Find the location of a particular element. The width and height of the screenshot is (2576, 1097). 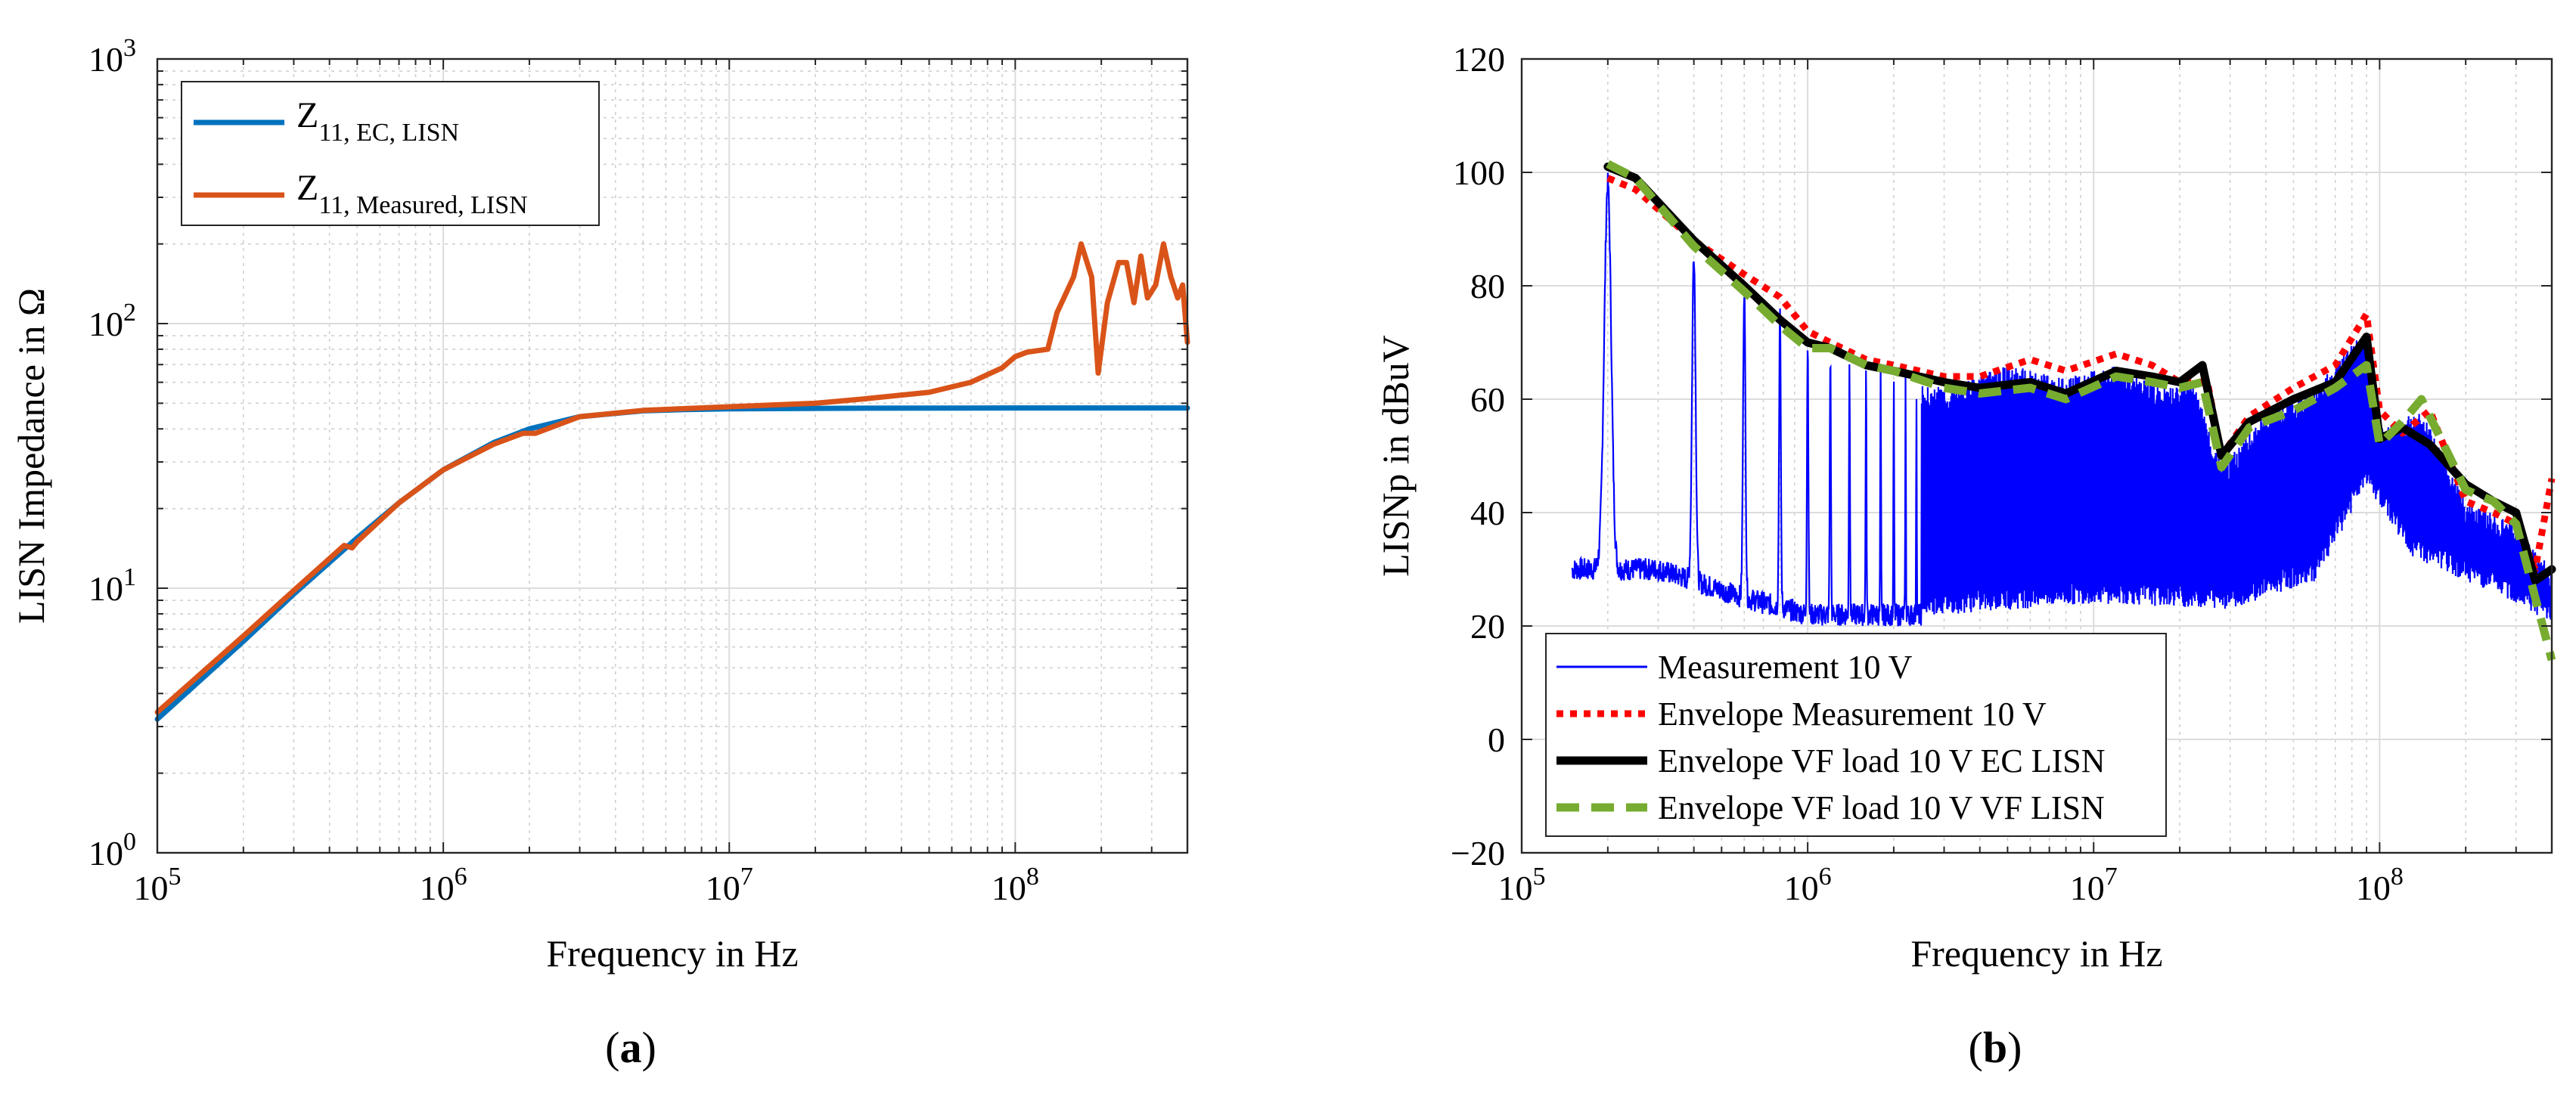

panel-b-y-tick-label: 20 is located at coordinates (1487, 627).